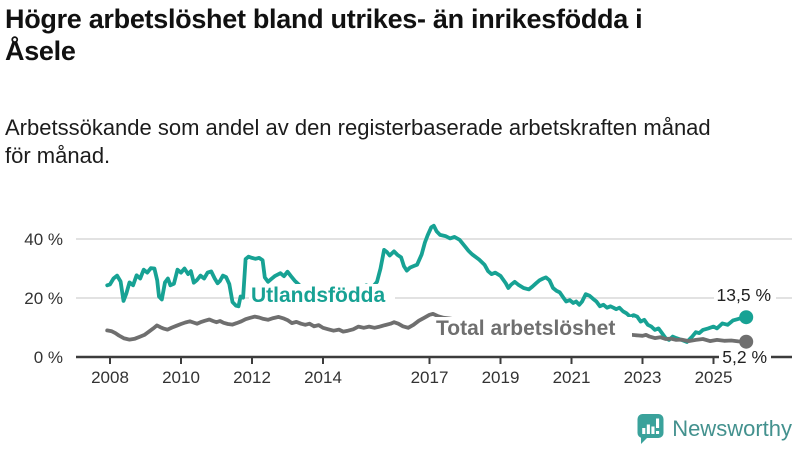  I want to click on end-label-mask-utlandsfodda, so click(745, 296).